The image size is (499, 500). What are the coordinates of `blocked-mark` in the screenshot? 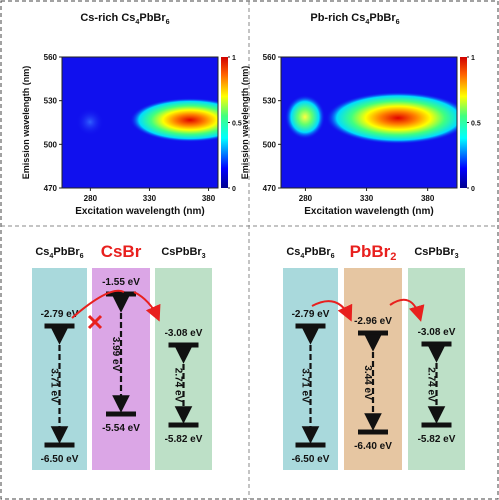 It's located at (95, 322).